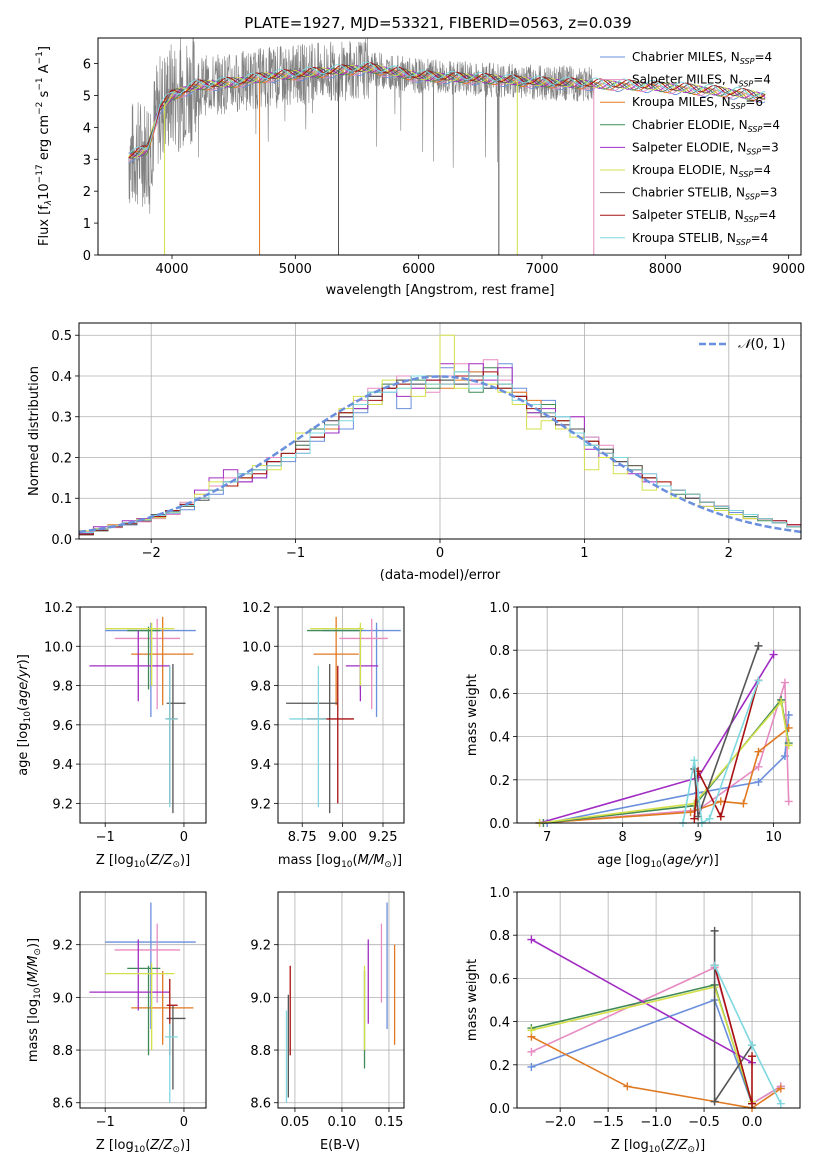 The image size is (819, 1170). What do you see at coordinates (260, 946) in the screenshot?
I see `mass-vs-ebv-ytick-label: 9.2` at bounding box center [260, 946].